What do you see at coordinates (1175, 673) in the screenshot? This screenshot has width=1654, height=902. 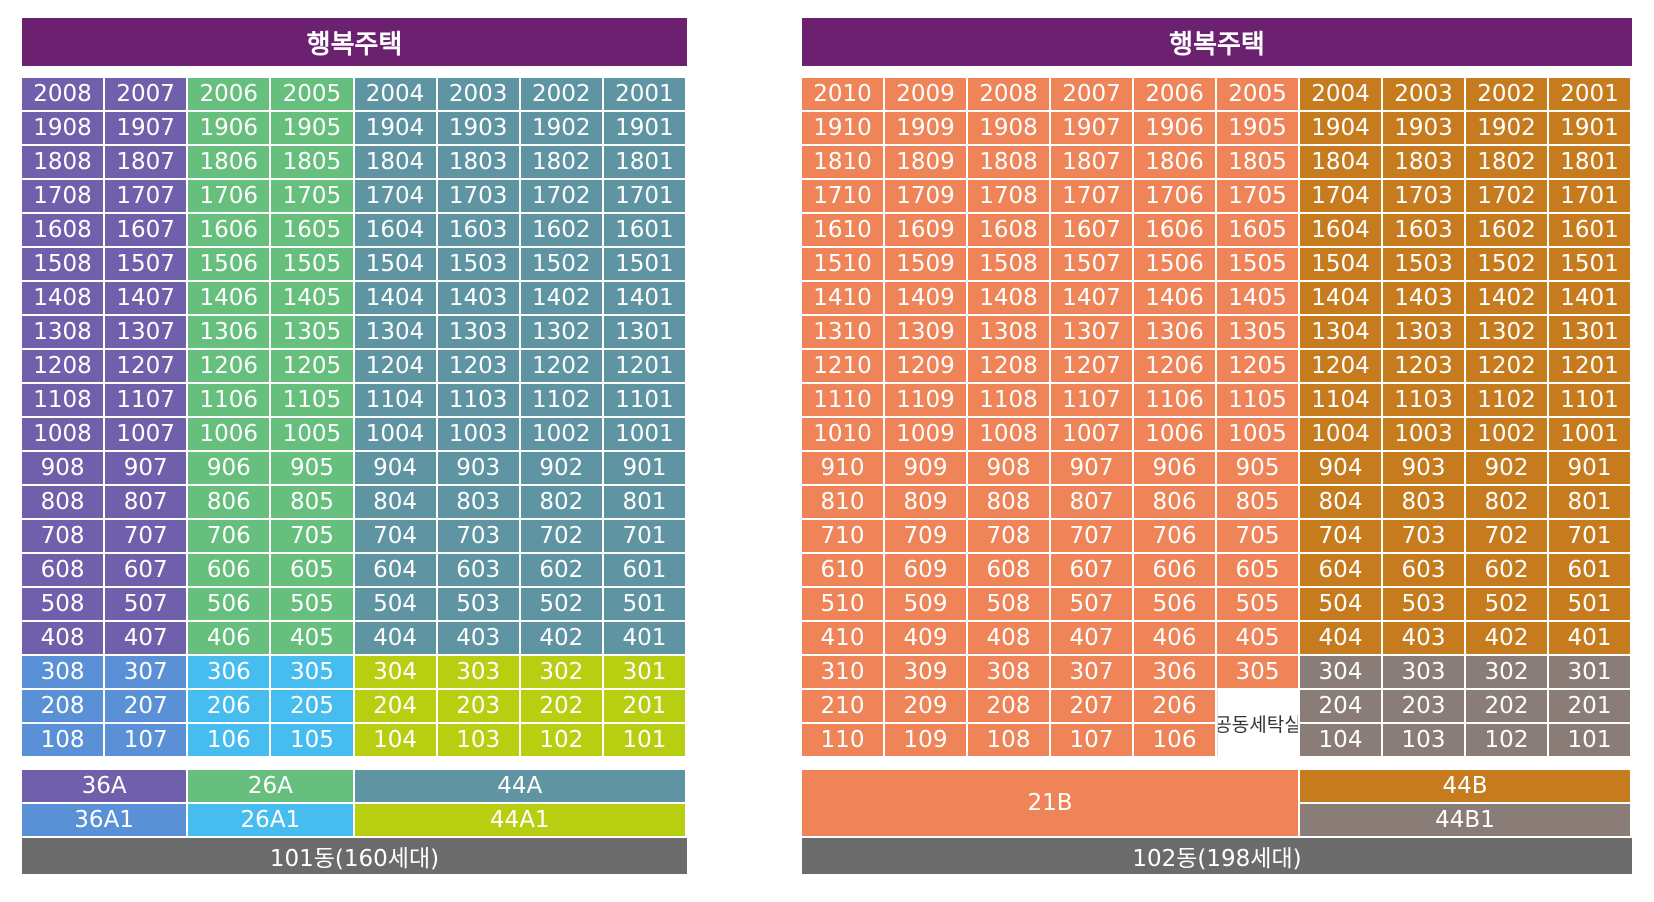 I see `unit-cell: 306` at bounding box center [1175, 673].